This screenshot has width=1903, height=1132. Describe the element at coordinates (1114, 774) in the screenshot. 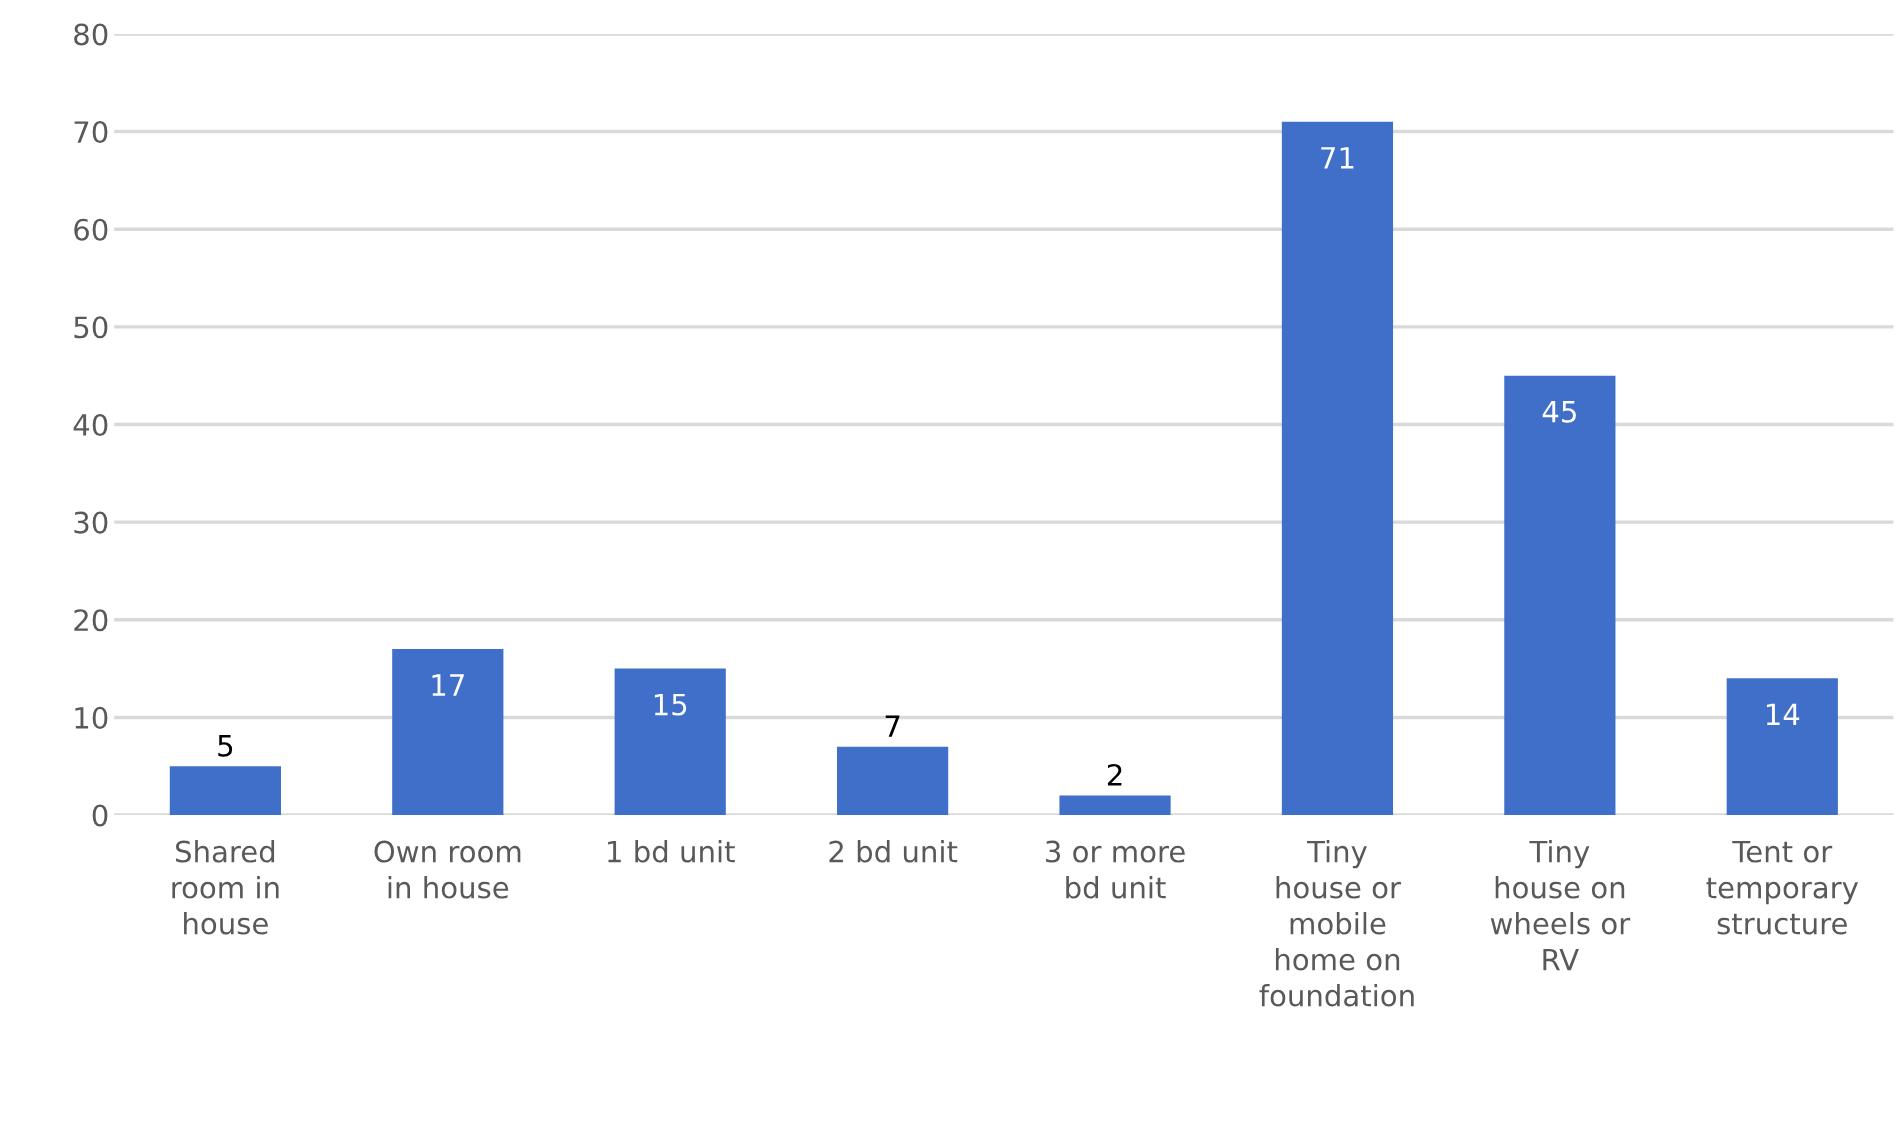

I see `data-label: 2` at that location.